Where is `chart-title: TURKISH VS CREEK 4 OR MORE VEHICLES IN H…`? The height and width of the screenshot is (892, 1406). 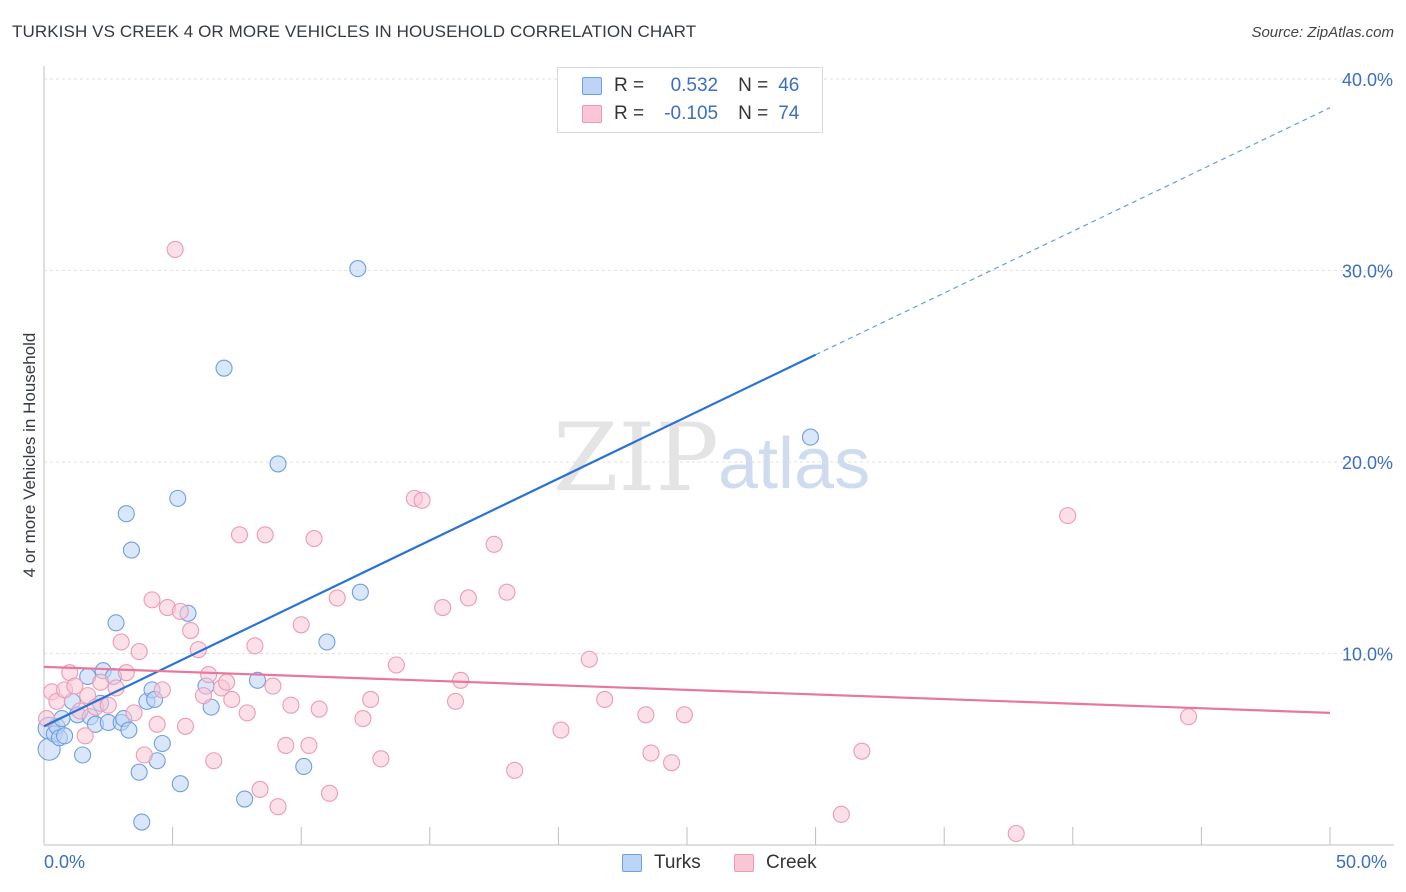 chart-title: TURKISH VS CREEK 4 OR MORE VEHICLES IN H… is located at coordinates (354, 31).